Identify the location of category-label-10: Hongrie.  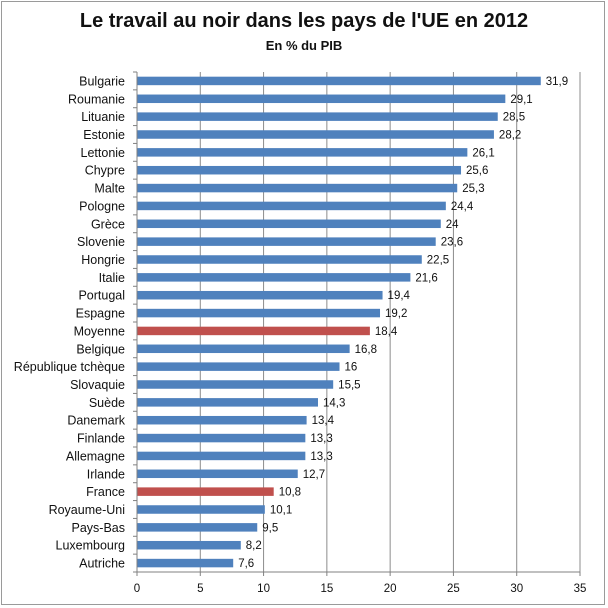
(103, 260).